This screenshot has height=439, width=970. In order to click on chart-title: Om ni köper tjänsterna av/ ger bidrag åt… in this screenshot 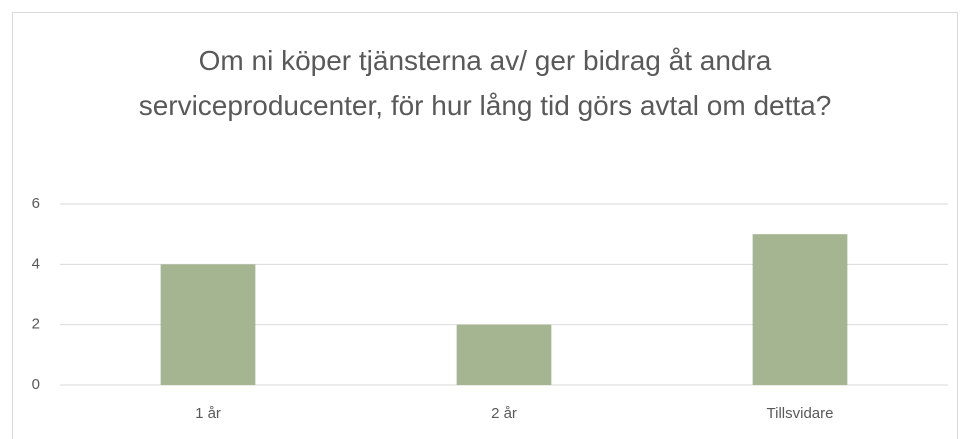, I will do `click(485, 83)`.